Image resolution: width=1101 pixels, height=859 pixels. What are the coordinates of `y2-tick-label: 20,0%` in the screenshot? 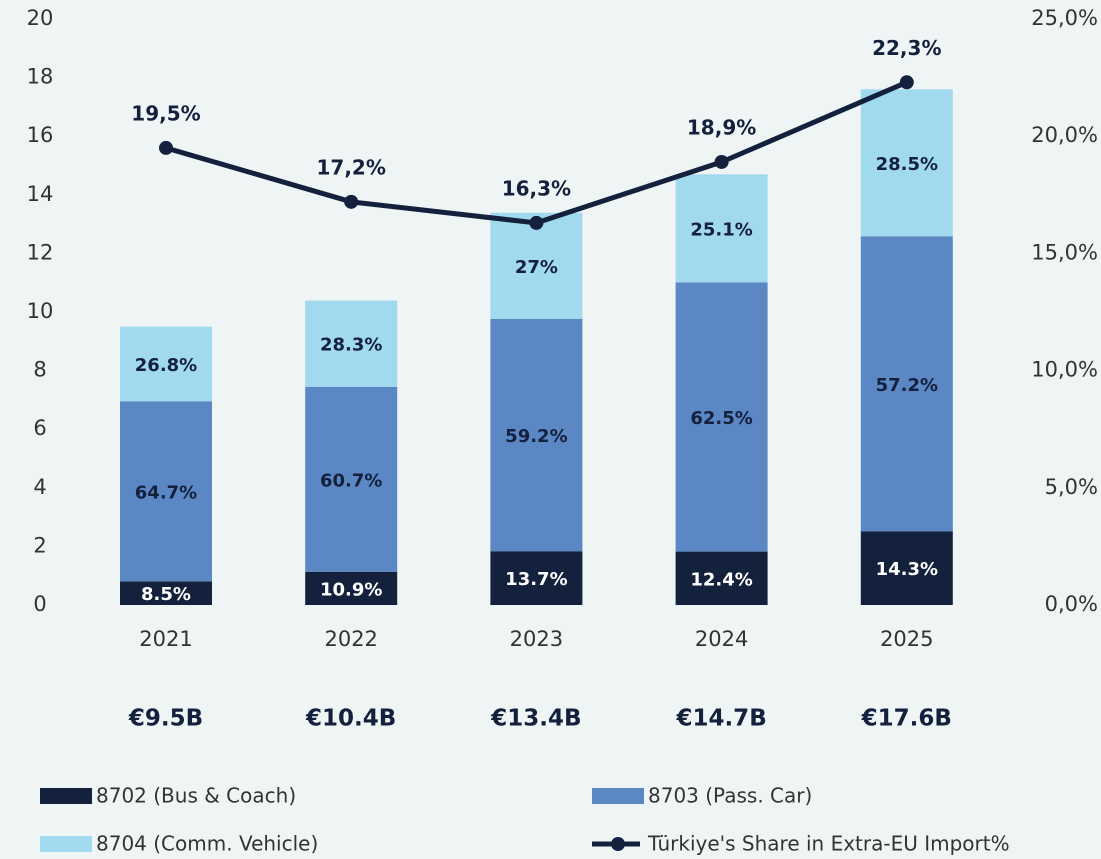 It's located at (1064, 135).